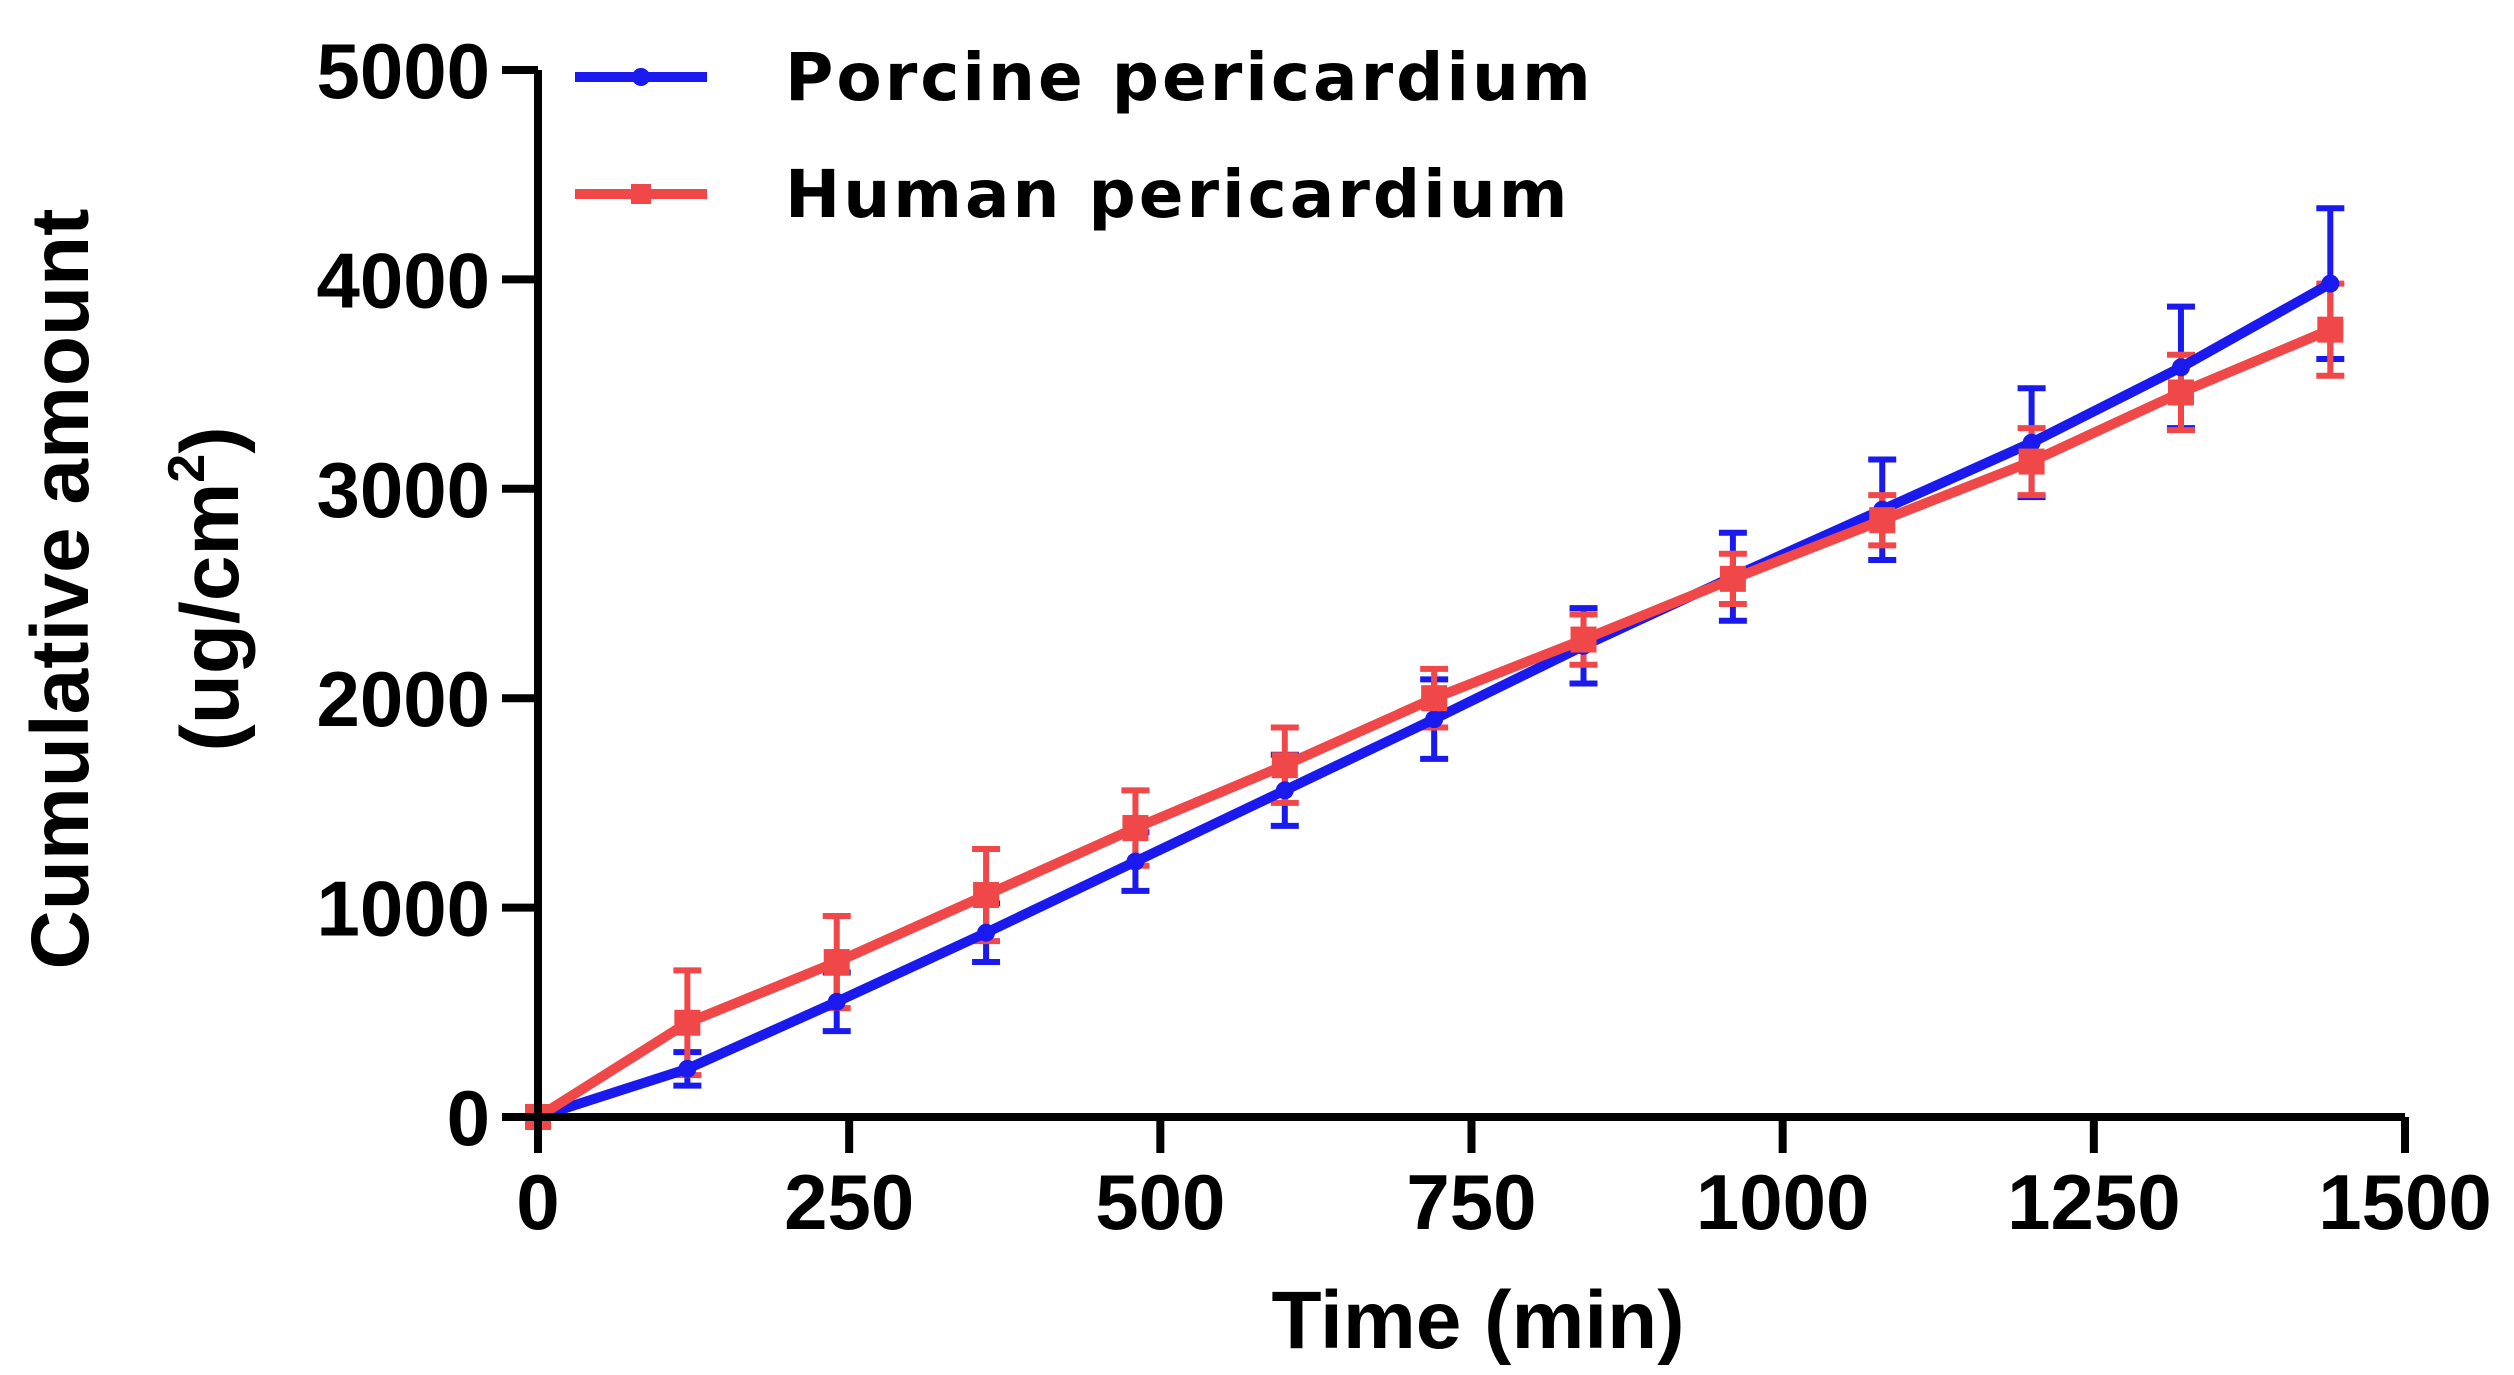  I want to click on x-tick-label-1500: 1500, so click(2405, 1202).